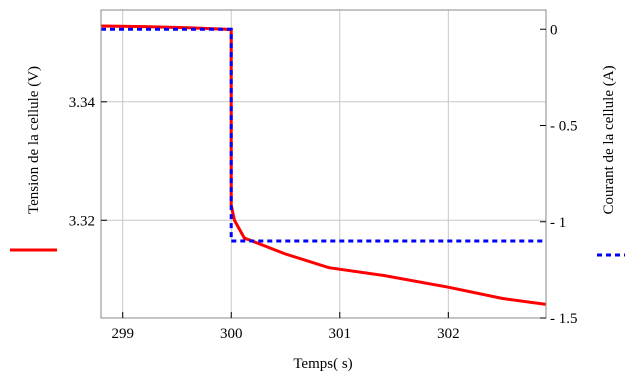  I want to click on x-tick-label: 300, so click(231, 334).